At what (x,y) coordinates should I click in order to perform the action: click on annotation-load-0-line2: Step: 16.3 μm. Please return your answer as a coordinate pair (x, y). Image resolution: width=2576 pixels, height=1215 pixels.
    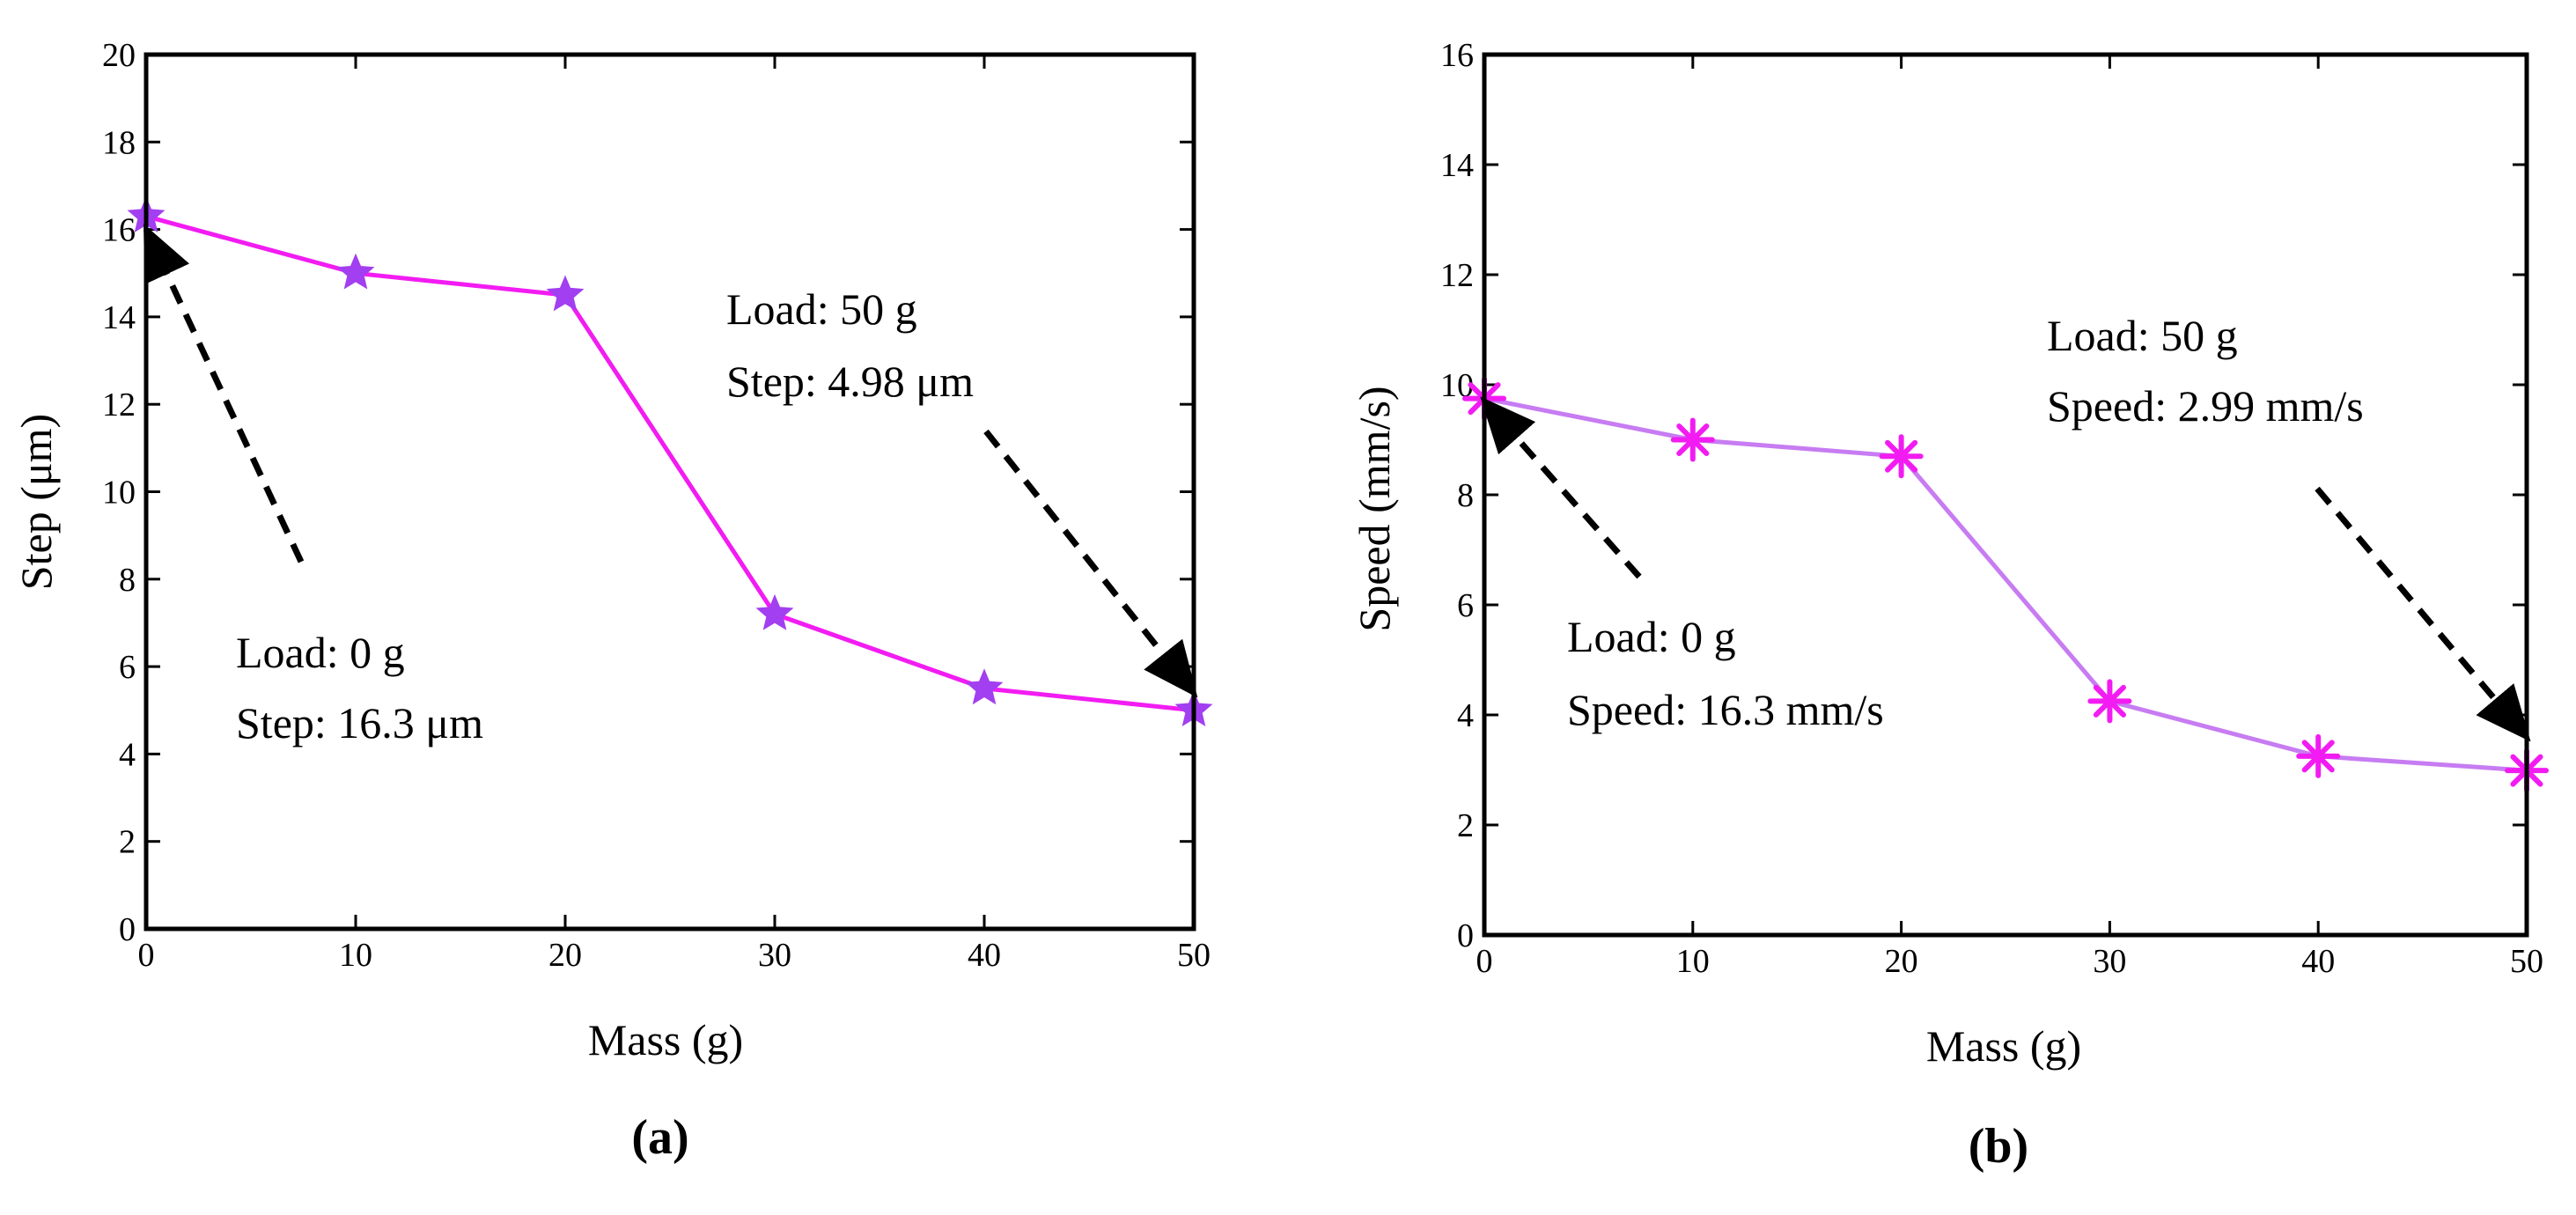
    Looking at the image, I should click on (359, 722).